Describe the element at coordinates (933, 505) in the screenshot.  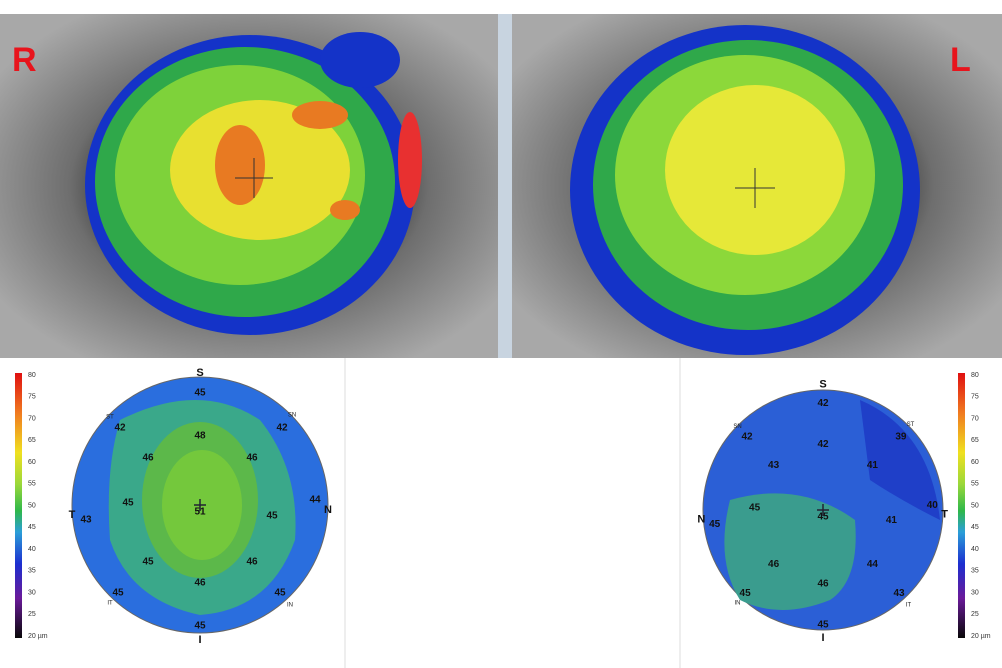
I see `thickness-value: 40` at that location.